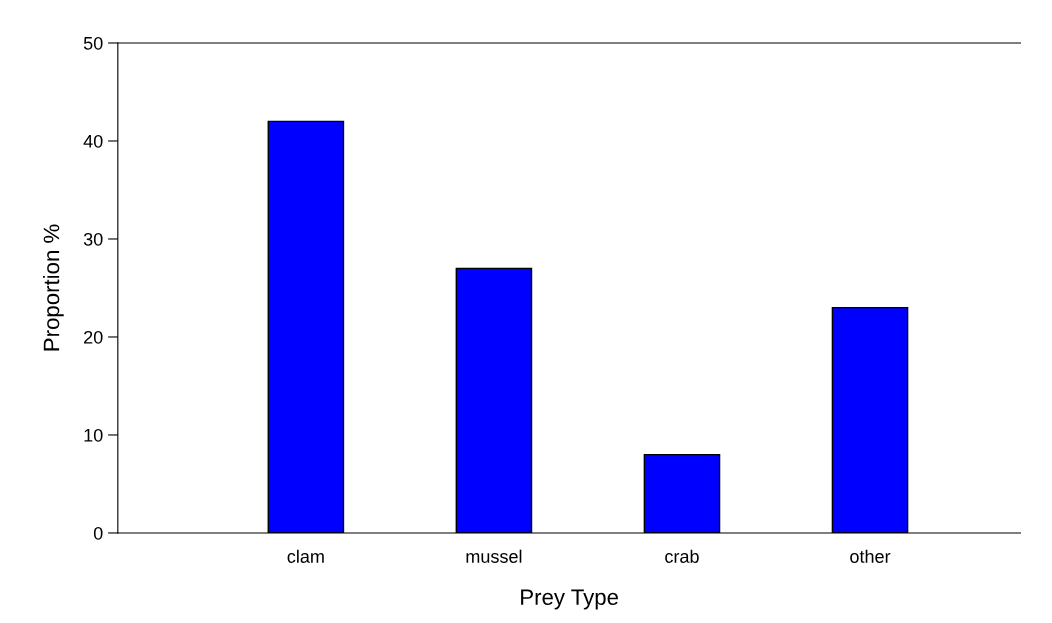 The width and height of the screenshot is (1052, 623). I want to click on x-tick-label: mussel, so click(494, 556).